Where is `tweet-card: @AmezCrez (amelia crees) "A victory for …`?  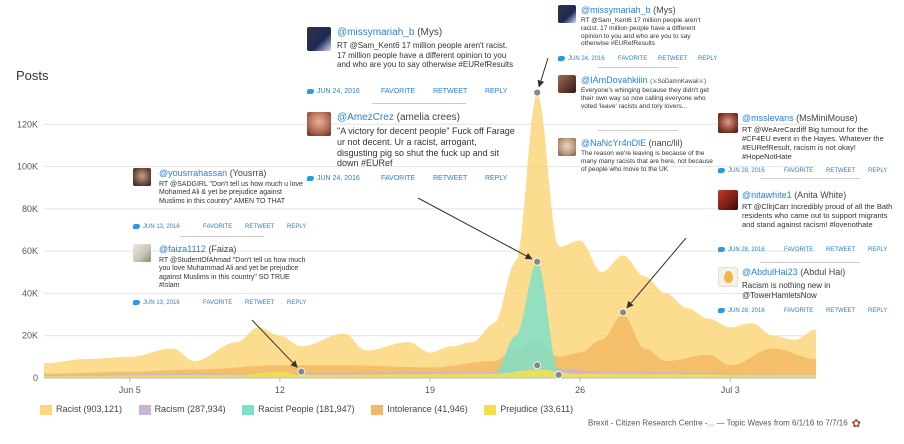 tweet-card: @AmezCrez (amelia crees) "A victory for … is located at coordinates (412, 149).